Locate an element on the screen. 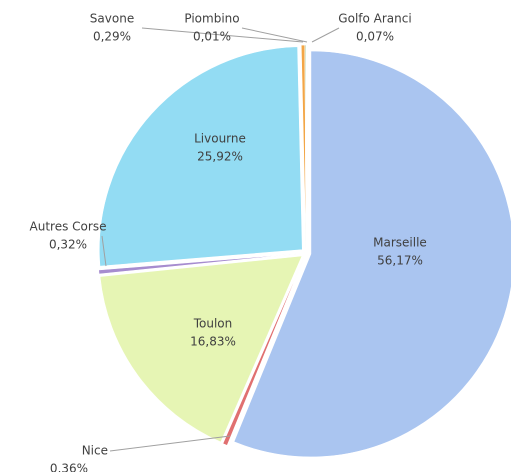 Image resolution: width=511 pixels, height=472 pixels. slice-label-value: 56,17% is located at coordinates (400, 261).